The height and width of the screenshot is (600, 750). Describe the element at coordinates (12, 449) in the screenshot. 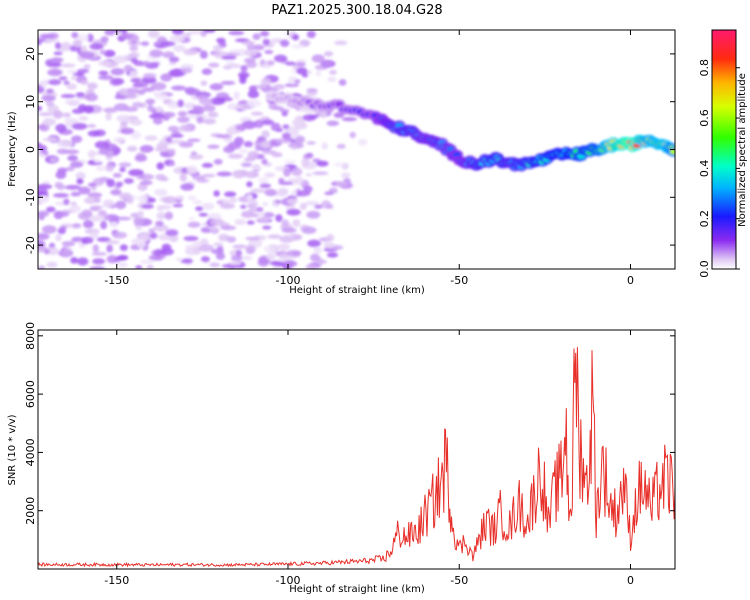

I see `snr-y-label: SNR (10 * v/v)` at that location.